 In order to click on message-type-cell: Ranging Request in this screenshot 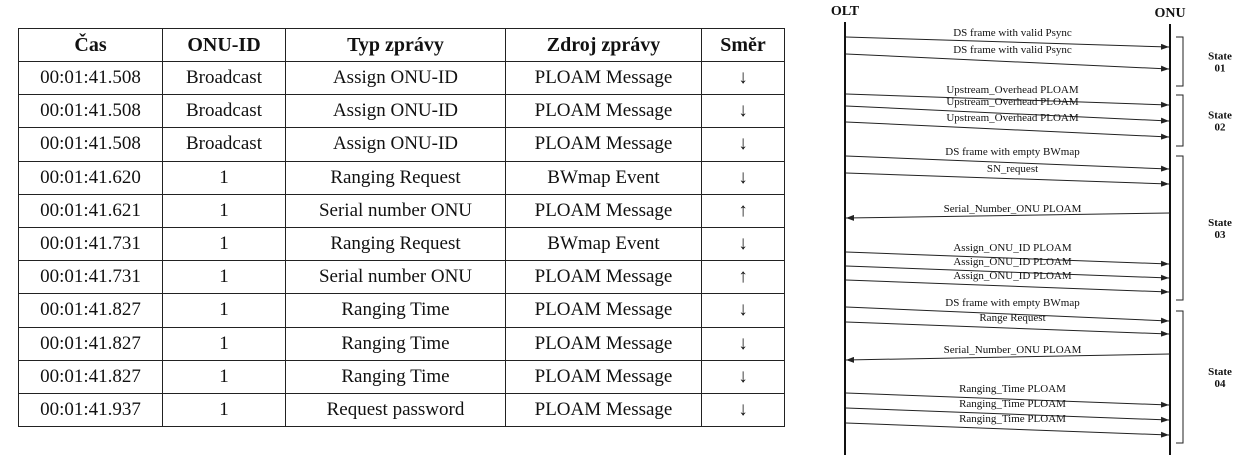, I will do `click(395, 177)`.